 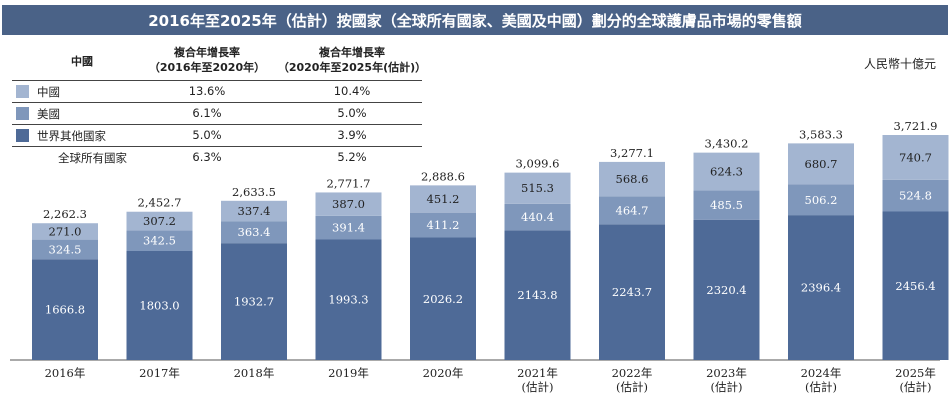 I want to click on total-label: 2,633.5, so click(x=254, y=192).